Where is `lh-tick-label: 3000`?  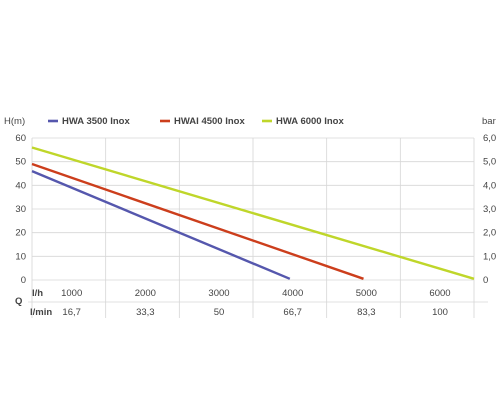
lh-tick-label: 3000 is located at coordinates (218, 293).